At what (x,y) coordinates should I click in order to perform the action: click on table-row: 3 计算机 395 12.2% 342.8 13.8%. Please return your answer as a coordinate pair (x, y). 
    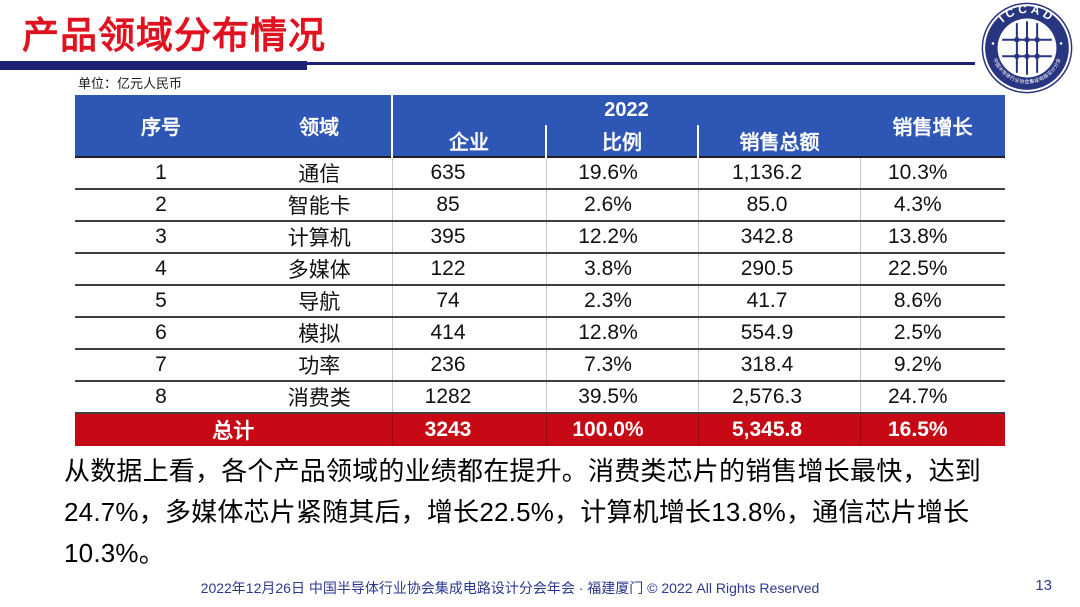
    Looking at the image, I should click on (540, 237).